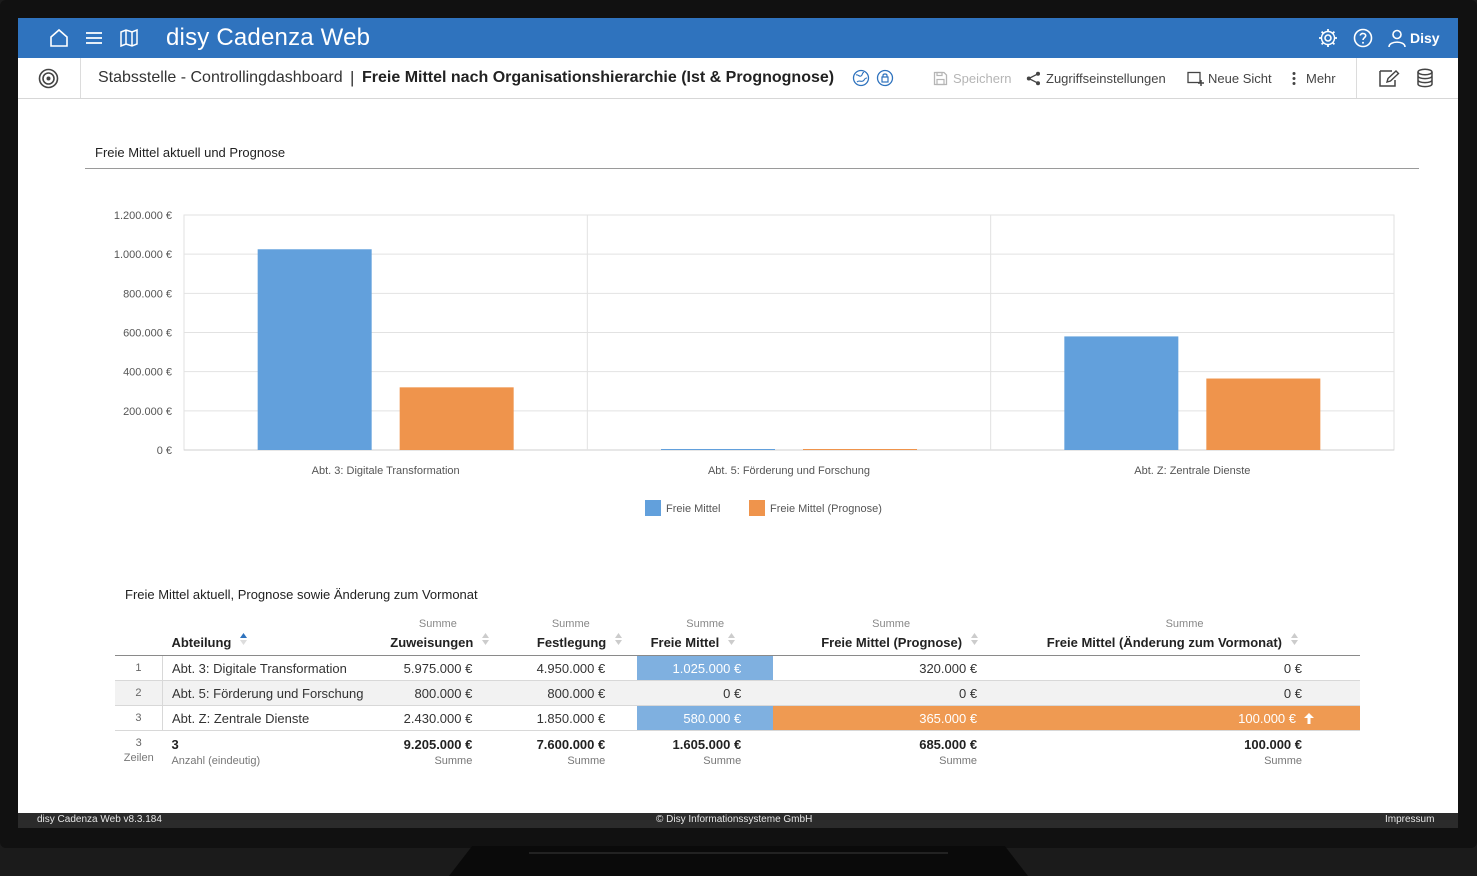 The width and height of the screenshot is (1477, 876). Describe the element at coordinates (1192, 471) in the screenshot. I see `x-tick-label: Abt. Z: Zentrale Dienste` at that location.